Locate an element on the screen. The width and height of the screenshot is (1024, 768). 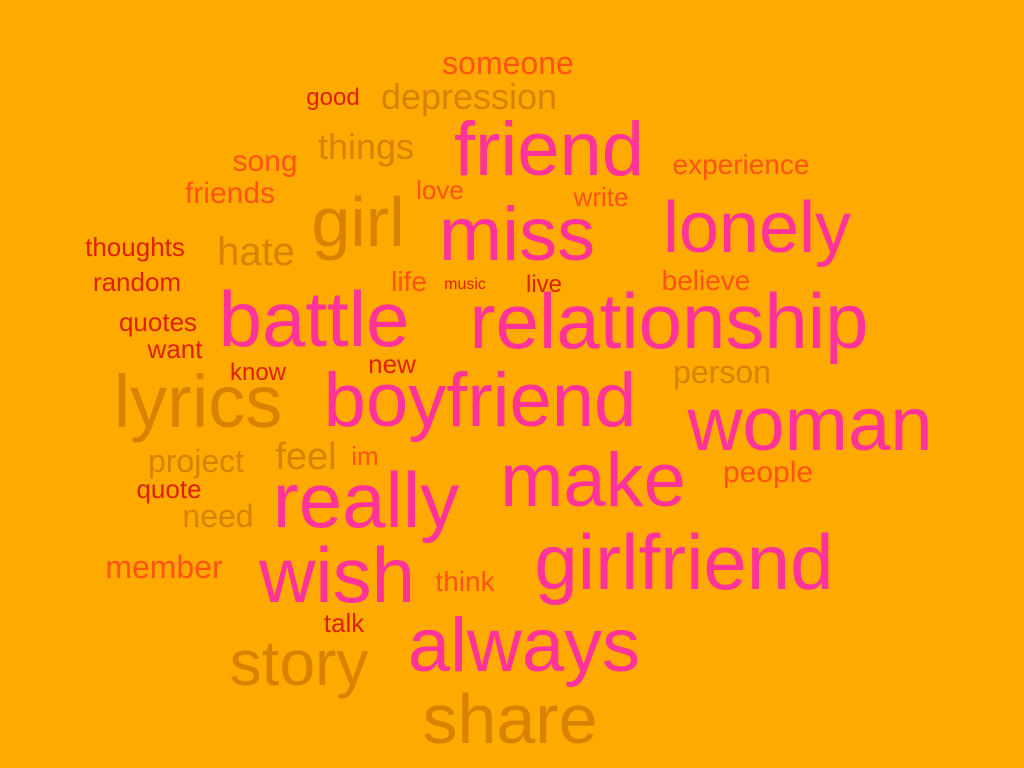
word-person: person is located at coordinates (722, 372).